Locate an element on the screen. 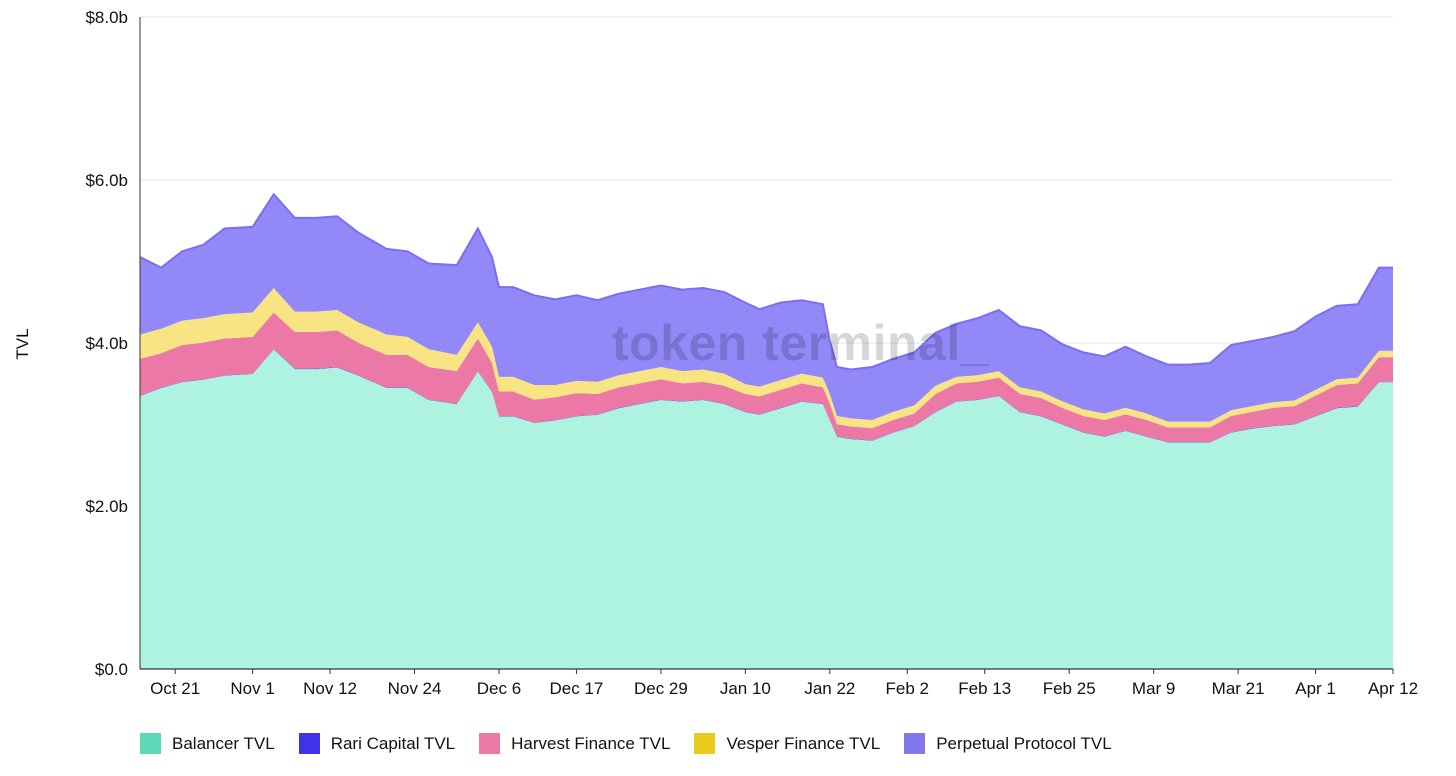 The image size is (1456, 776). legend-label: Balancer TVL is located at coordinates (223, 743).